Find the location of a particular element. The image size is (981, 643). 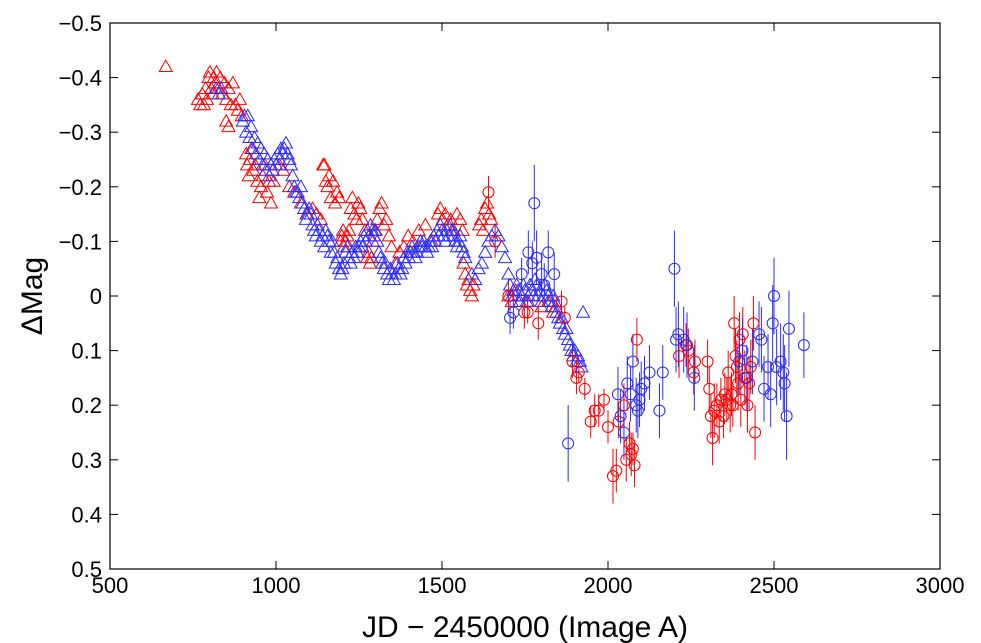

y-tick-label: 0.5 is located at coordinates (86, 569).